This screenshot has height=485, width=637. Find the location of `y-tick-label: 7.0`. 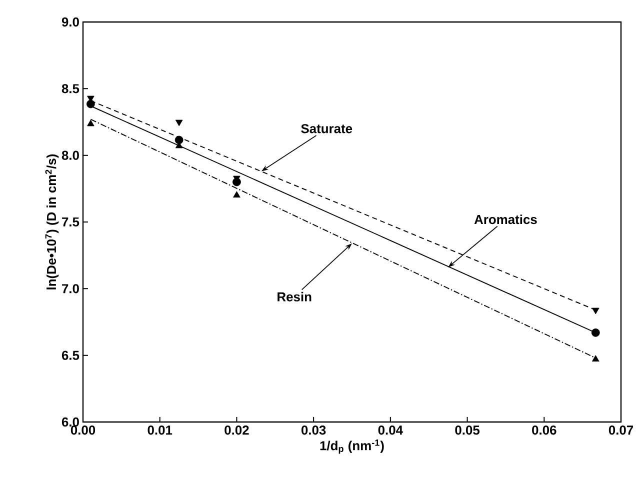

y-tick-label: 7.0 is located at coordinates (70, 289).